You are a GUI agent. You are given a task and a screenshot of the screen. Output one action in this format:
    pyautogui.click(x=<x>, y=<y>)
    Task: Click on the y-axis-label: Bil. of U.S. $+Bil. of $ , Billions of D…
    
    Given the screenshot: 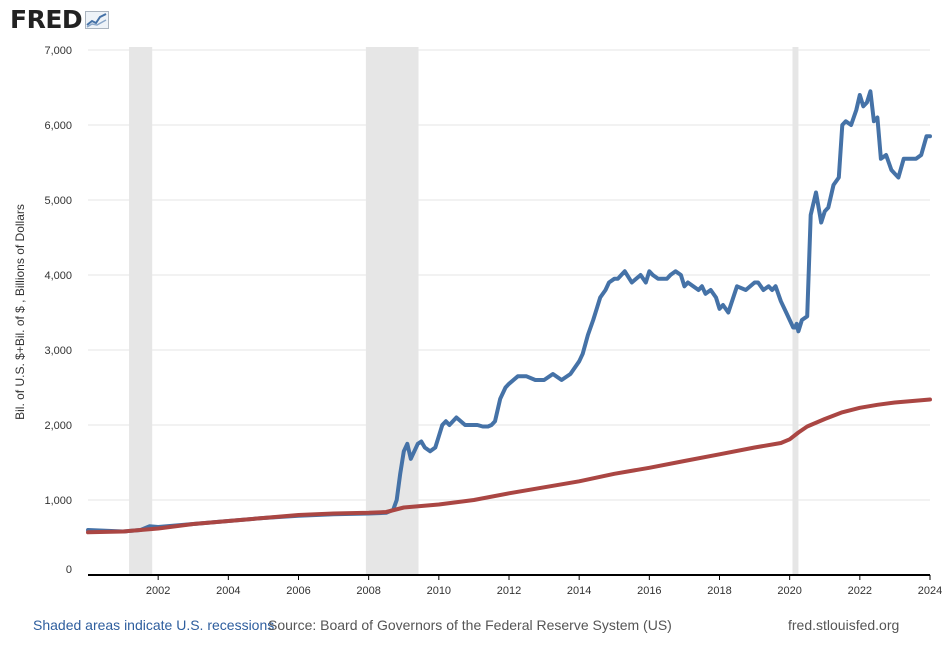 What is the action you would take?
    pyautogui.click(x=20, y=312)
    